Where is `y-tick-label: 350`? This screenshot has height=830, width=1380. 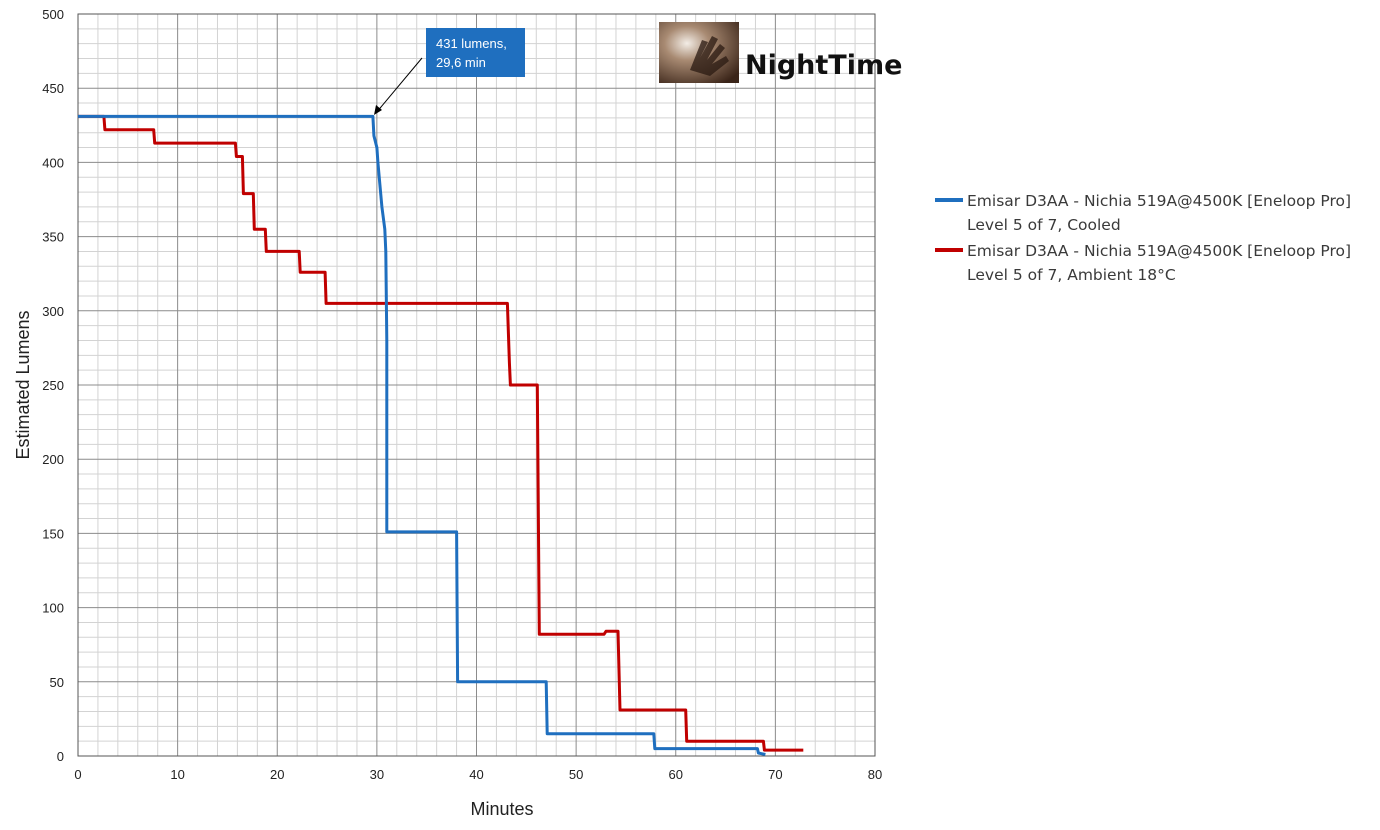
y-tick-label: 350 is located at coordinates (53, 237).